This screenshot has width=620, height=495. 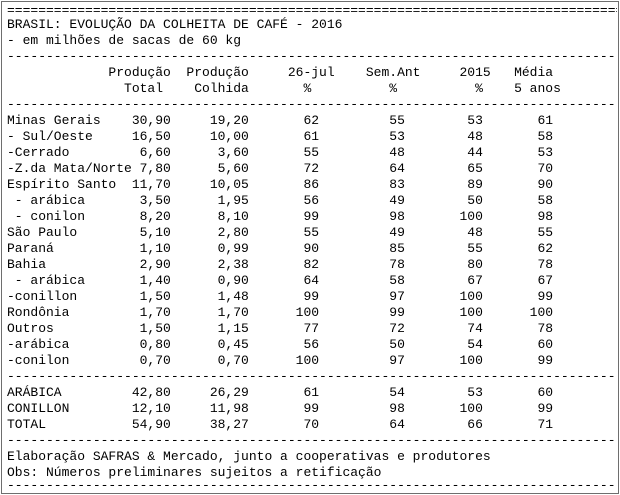 I want to click on table-row: Rondônia 1,70 1,70 100 99 100 100, so click(x=280, y=312).